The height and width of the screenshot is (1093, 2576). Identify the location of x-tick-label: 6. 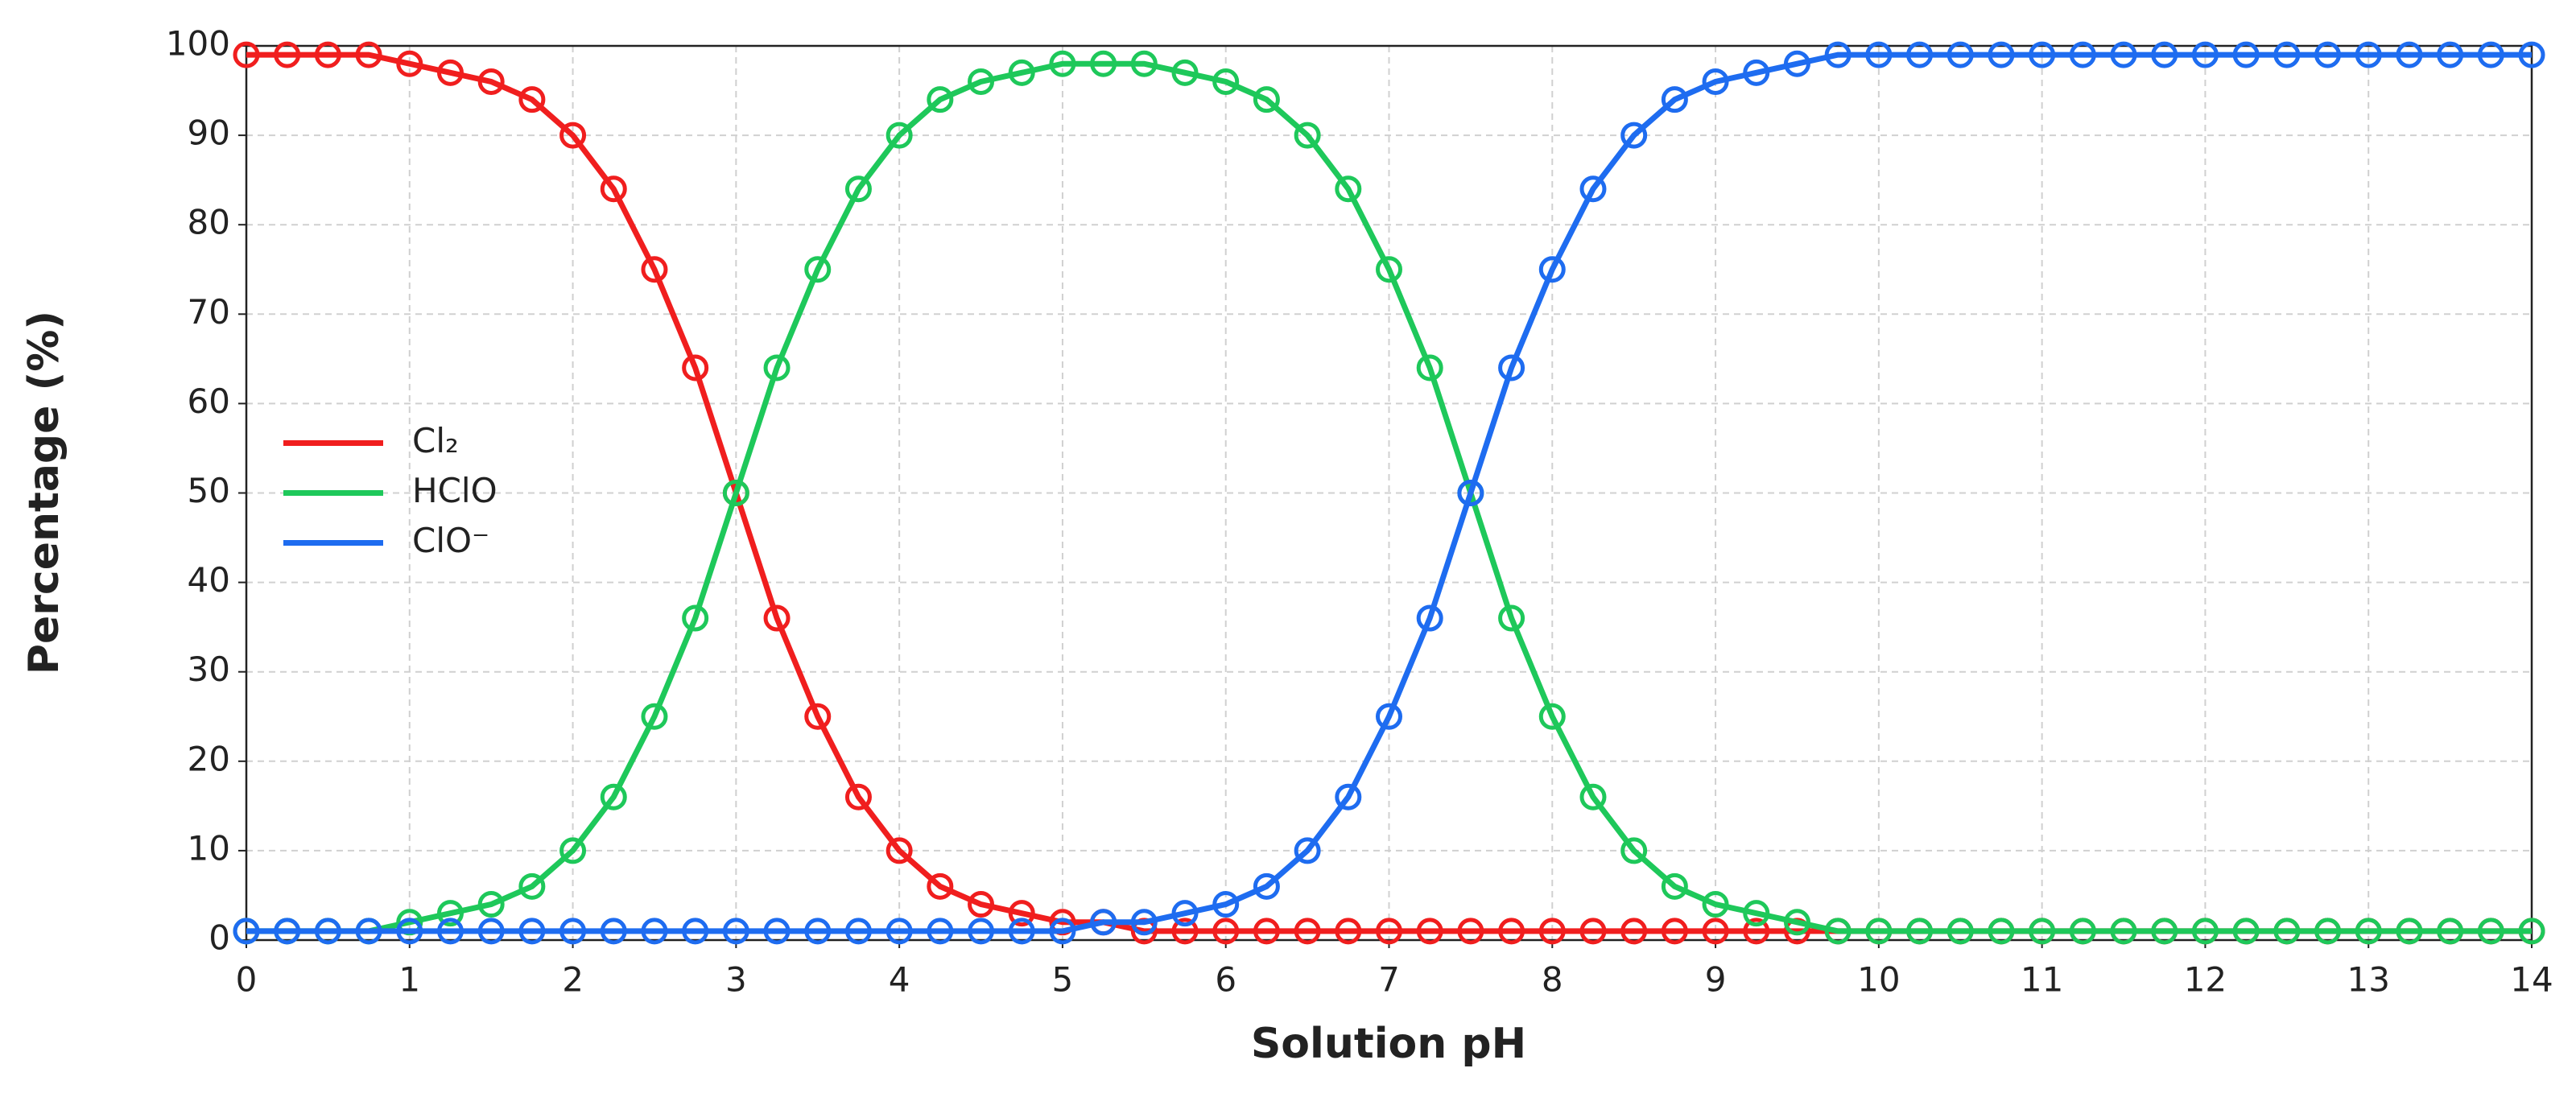
(1225, 980).